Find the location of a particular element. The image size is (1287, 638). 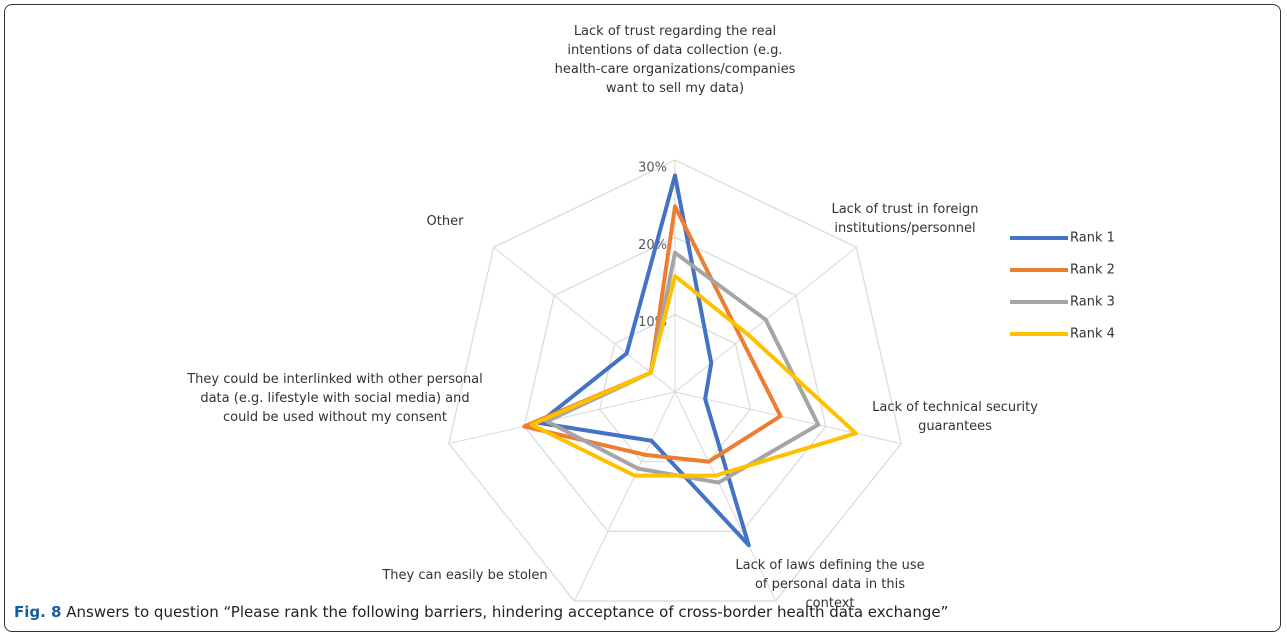

figure-label: Fig. 8 is located at coordinates (38, 612).